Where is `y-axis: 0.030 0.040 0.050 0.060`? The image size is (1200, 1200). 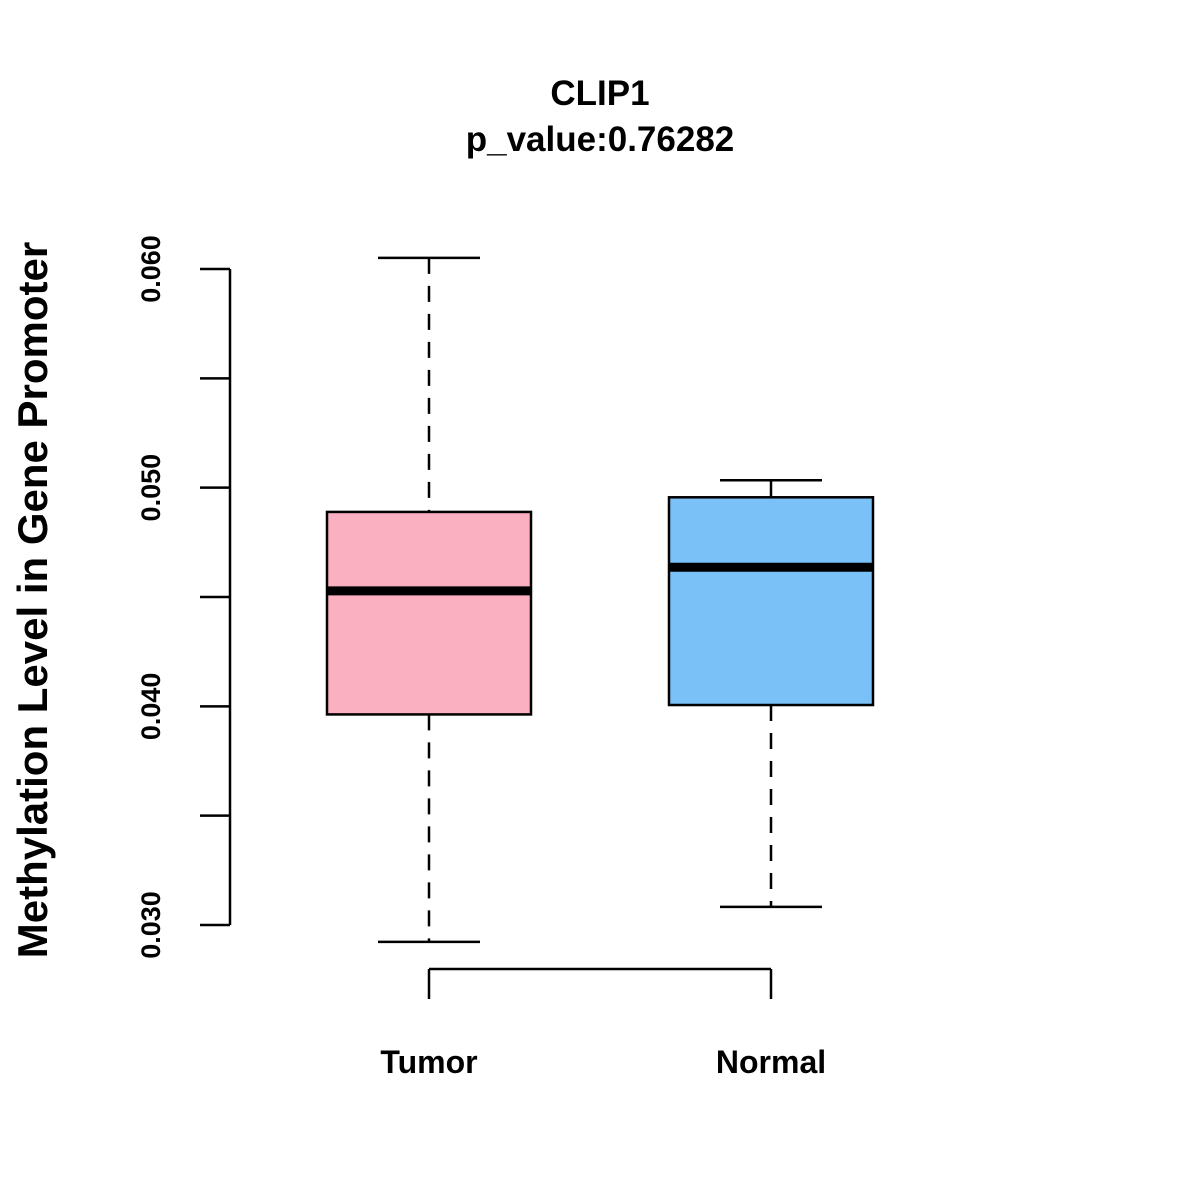 y-axis: 0.030 0.040 0.050 0.060 is located at coordinates (184, 597).